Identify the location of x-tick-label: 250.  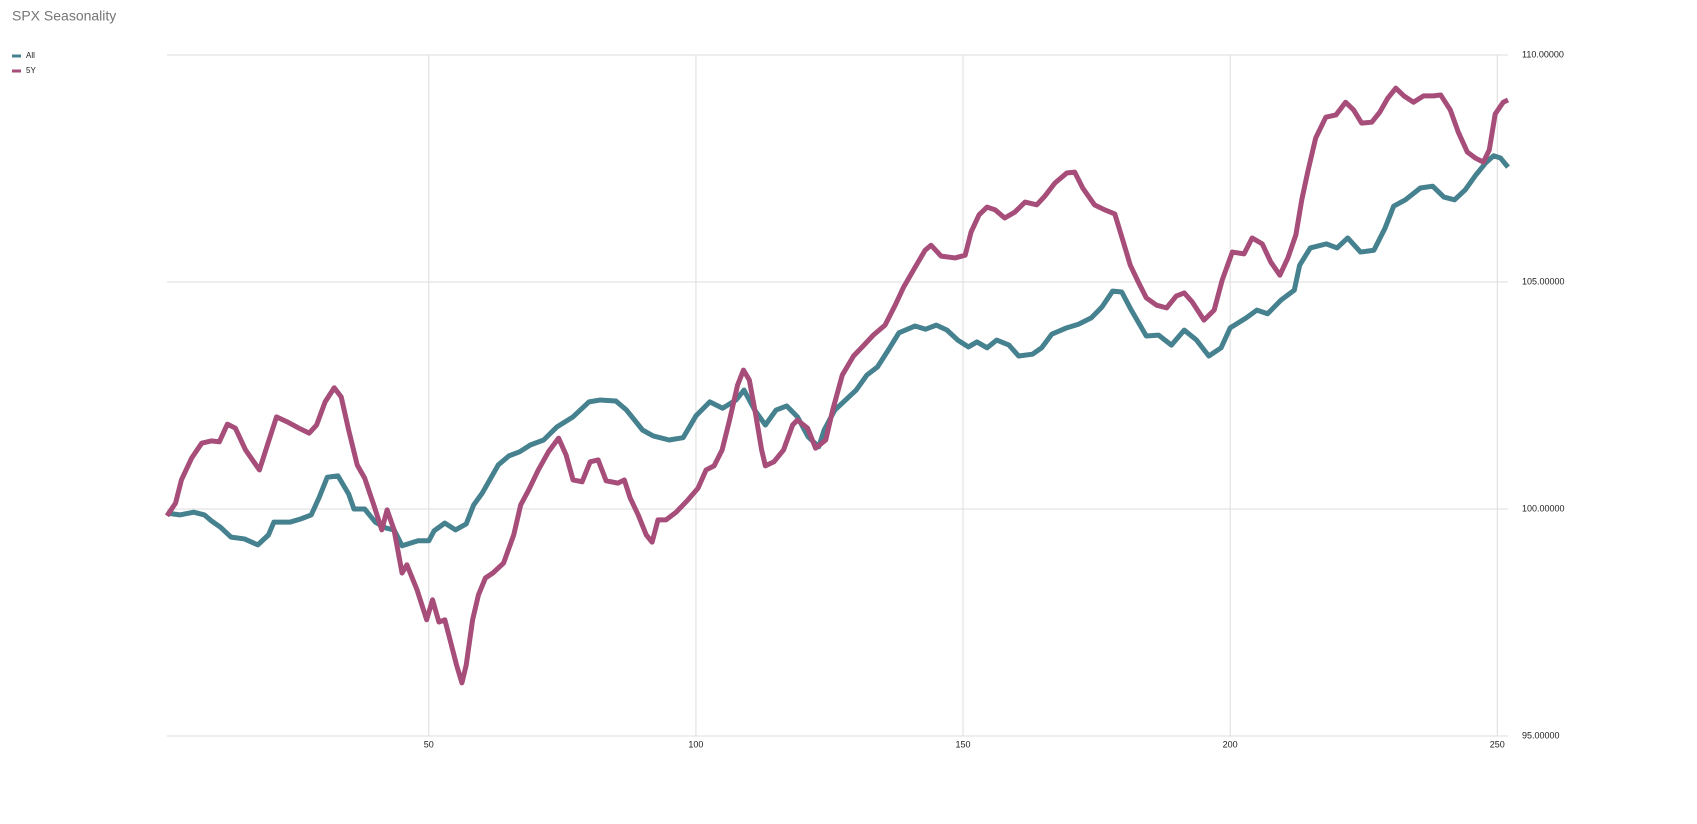
(1497, 744).